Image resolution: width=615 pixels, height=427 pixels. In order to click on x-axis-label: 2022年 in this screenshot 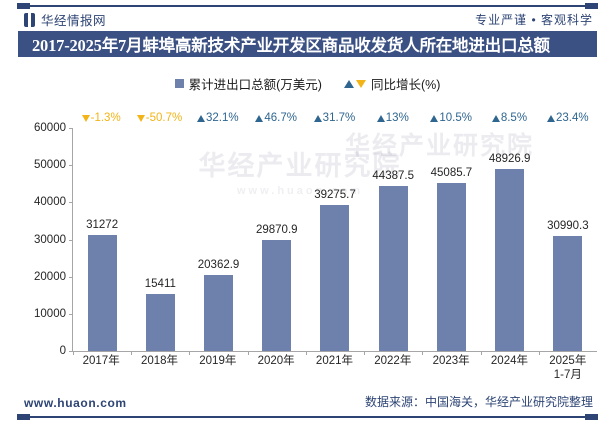, I will do `click(393, 361)`.